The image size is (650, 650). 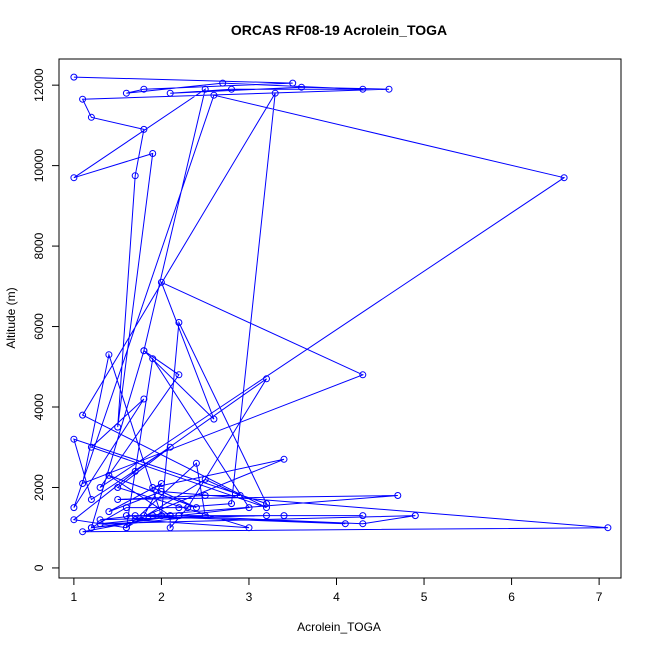 I want to click on x-axis: 1 2 3 4 5 6 7, so click(x=337, y=590).